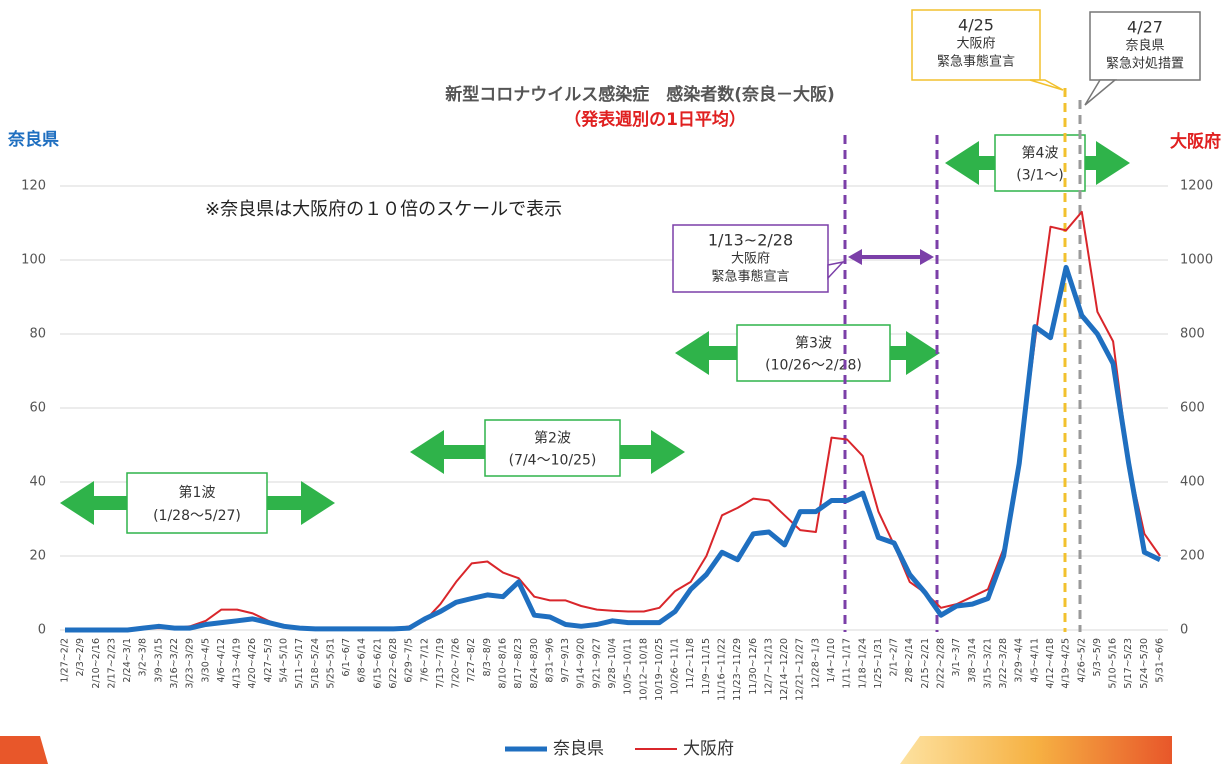  I want to click on x-tick-label: 3/9~3/15, so click(158, 660).